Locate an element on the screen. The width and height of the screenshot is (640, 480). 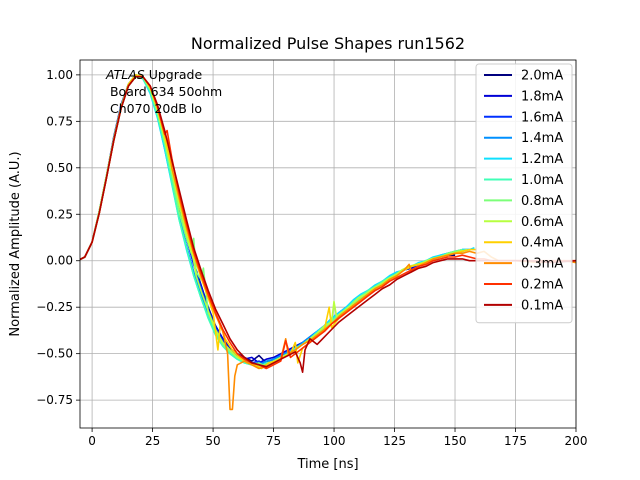
y-tick-label: 0.75 is located at coordinates (59, 121).